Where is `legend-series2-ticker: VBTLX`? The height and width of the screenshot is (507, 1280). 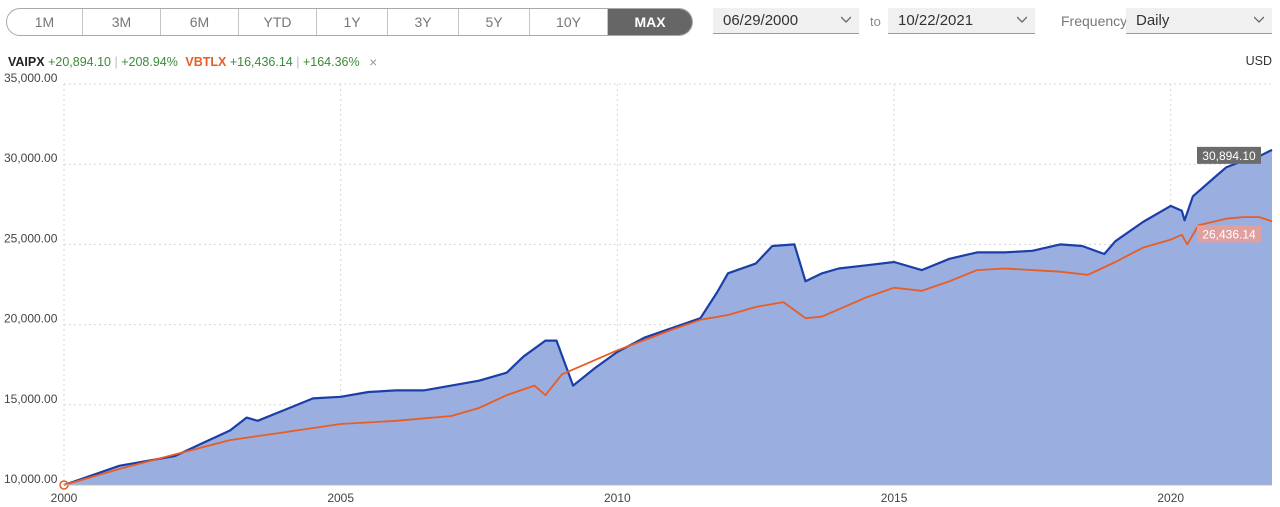 legend-series2-ticker: VBTLX is located at coordinates (206, 62).